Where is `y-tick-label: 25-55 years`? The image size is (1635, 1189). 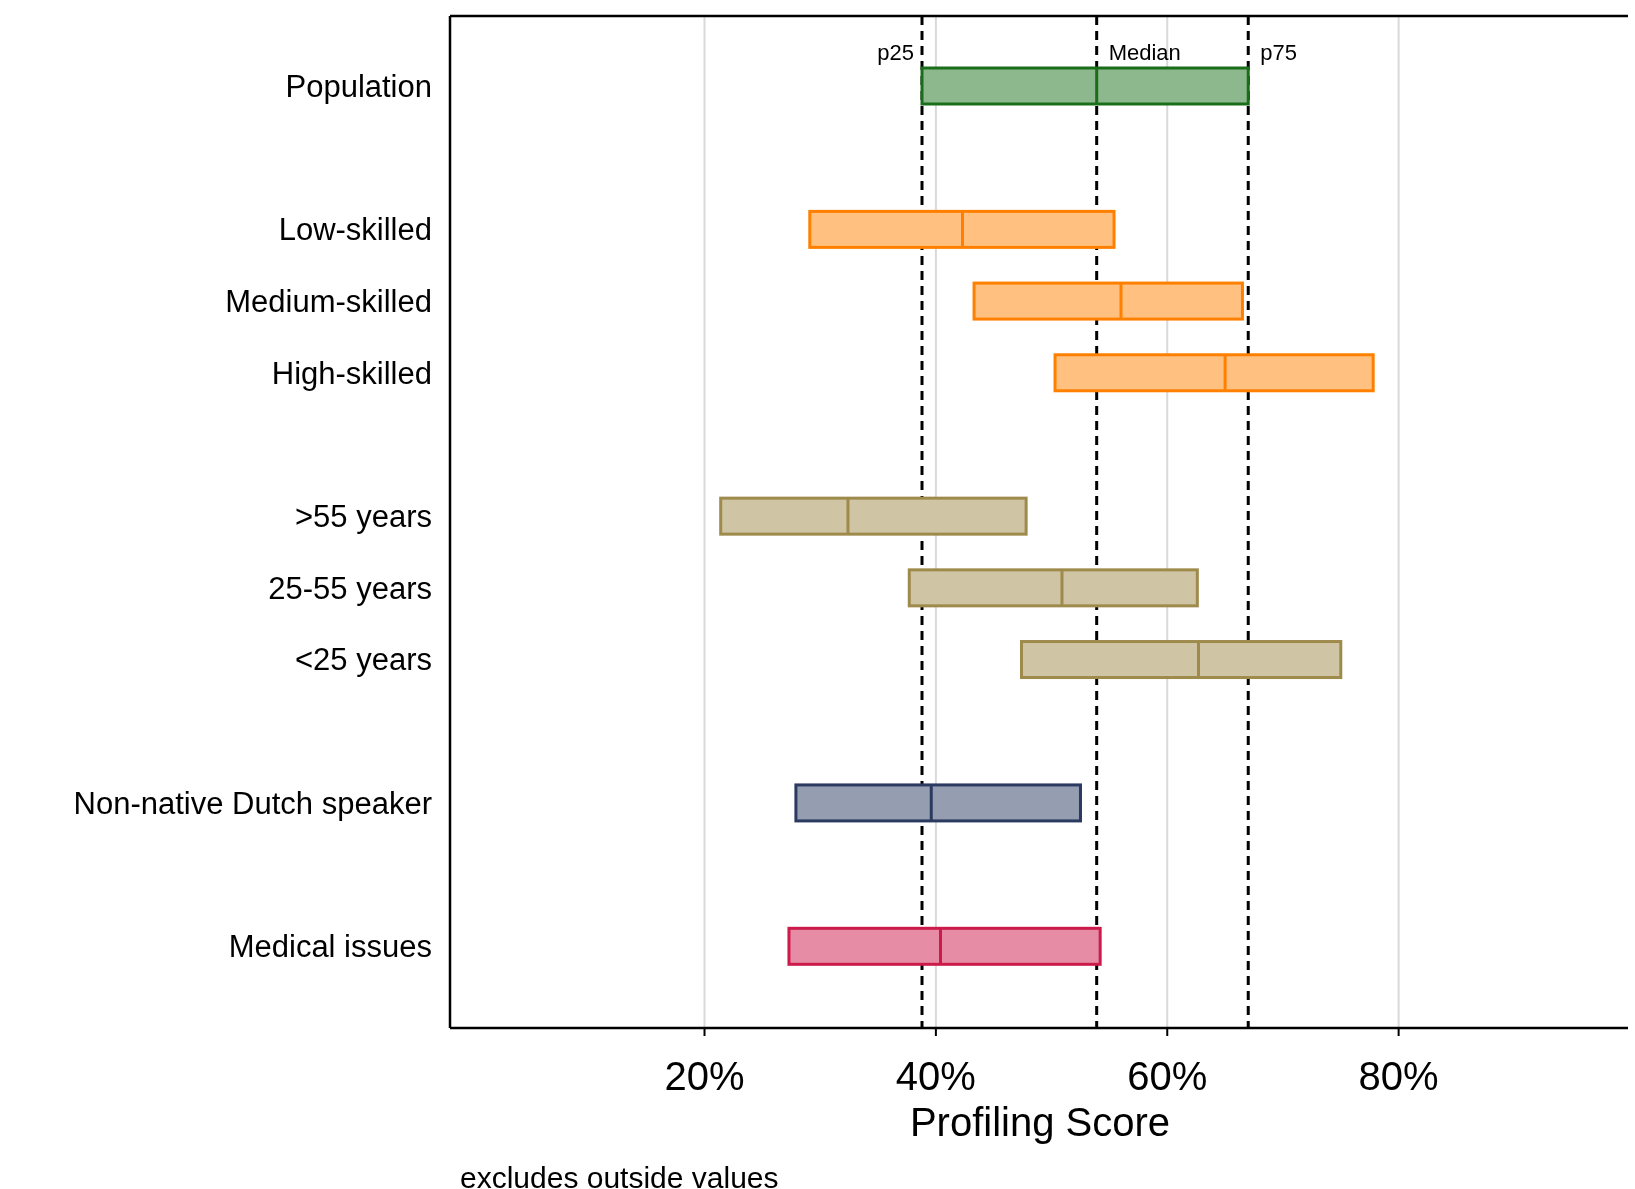
y-tick-label: 25-55 years is located at coordinates (350, 588).